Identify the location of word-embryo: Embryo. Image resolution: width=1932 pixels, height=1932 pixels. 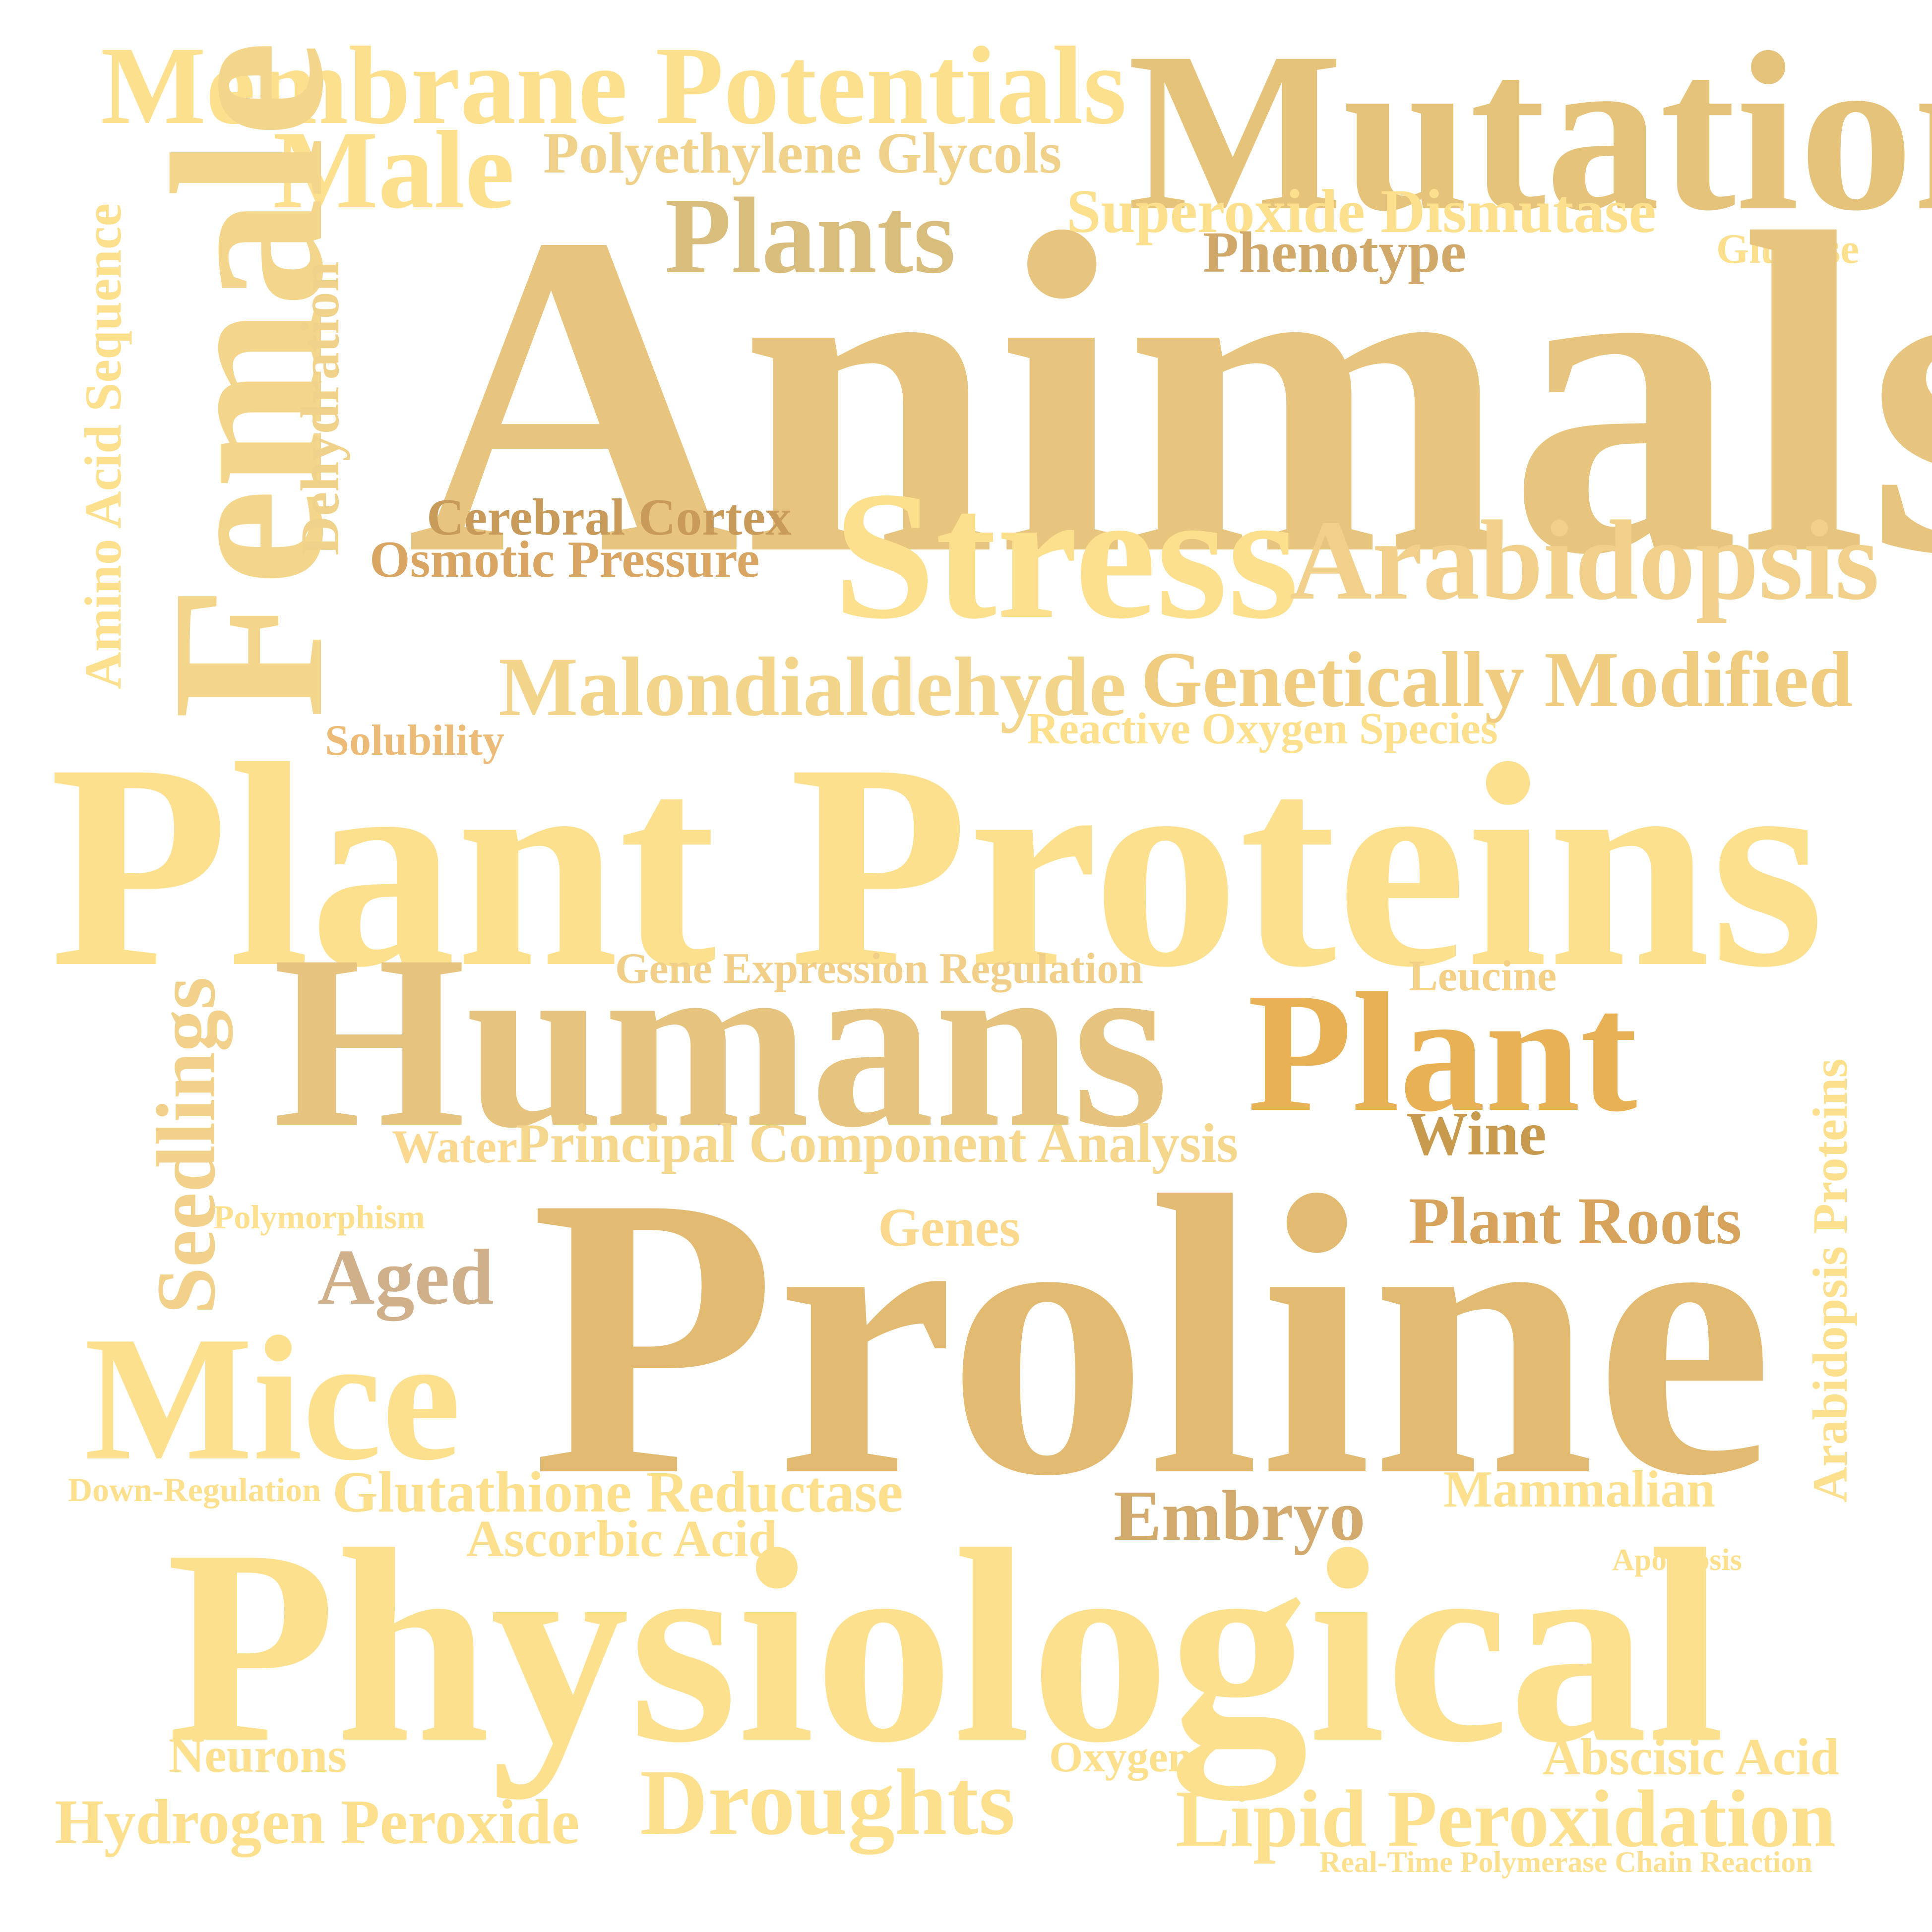
(1240, 1516).